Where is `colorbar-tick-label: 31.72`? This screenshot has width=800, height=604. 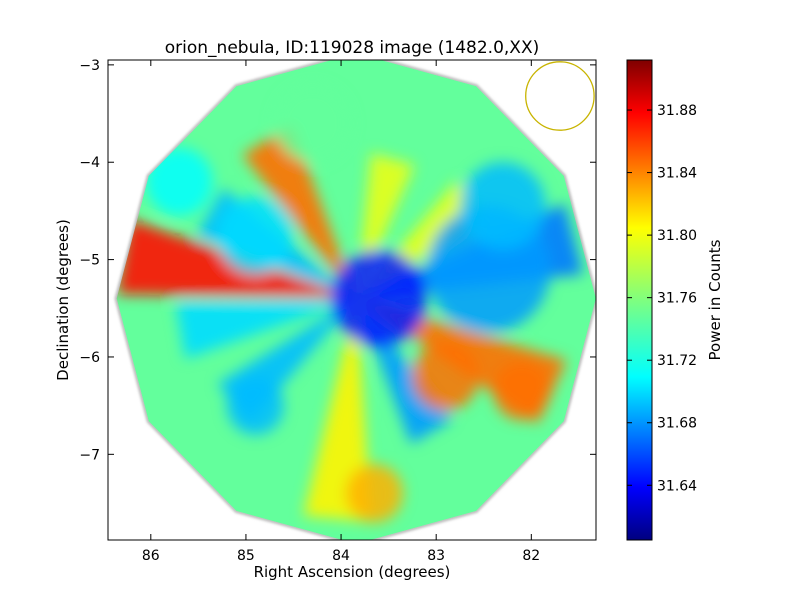
colorbar-tick-label: 31.72 is located at coordinates (677, 361).